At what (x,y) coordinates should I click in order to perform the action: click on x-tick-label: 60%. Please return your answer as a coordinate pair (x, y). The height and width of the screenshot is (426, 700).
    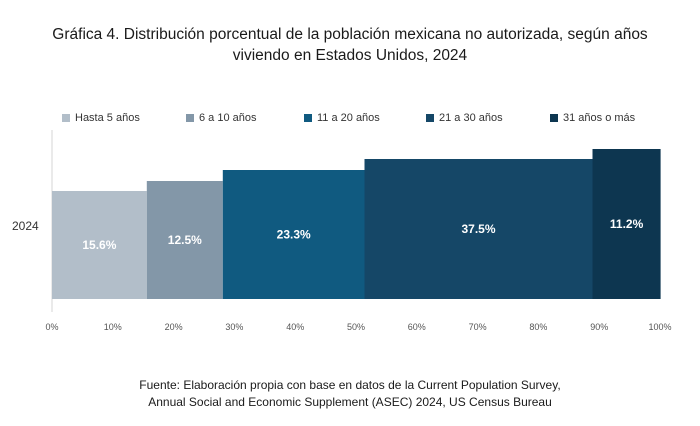
    Looking at the image, I should click on (417, 327).